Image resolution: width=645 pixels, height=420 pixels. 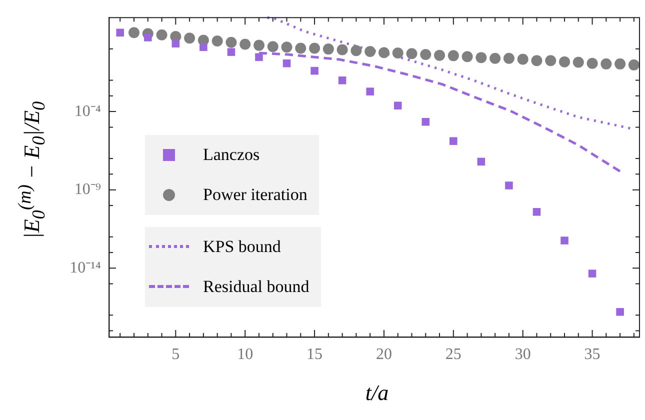 What do you see at coordinates (377, 393) in the screenshot?
I see `x-axis-title: t/a` at bounding box center [377, 393].